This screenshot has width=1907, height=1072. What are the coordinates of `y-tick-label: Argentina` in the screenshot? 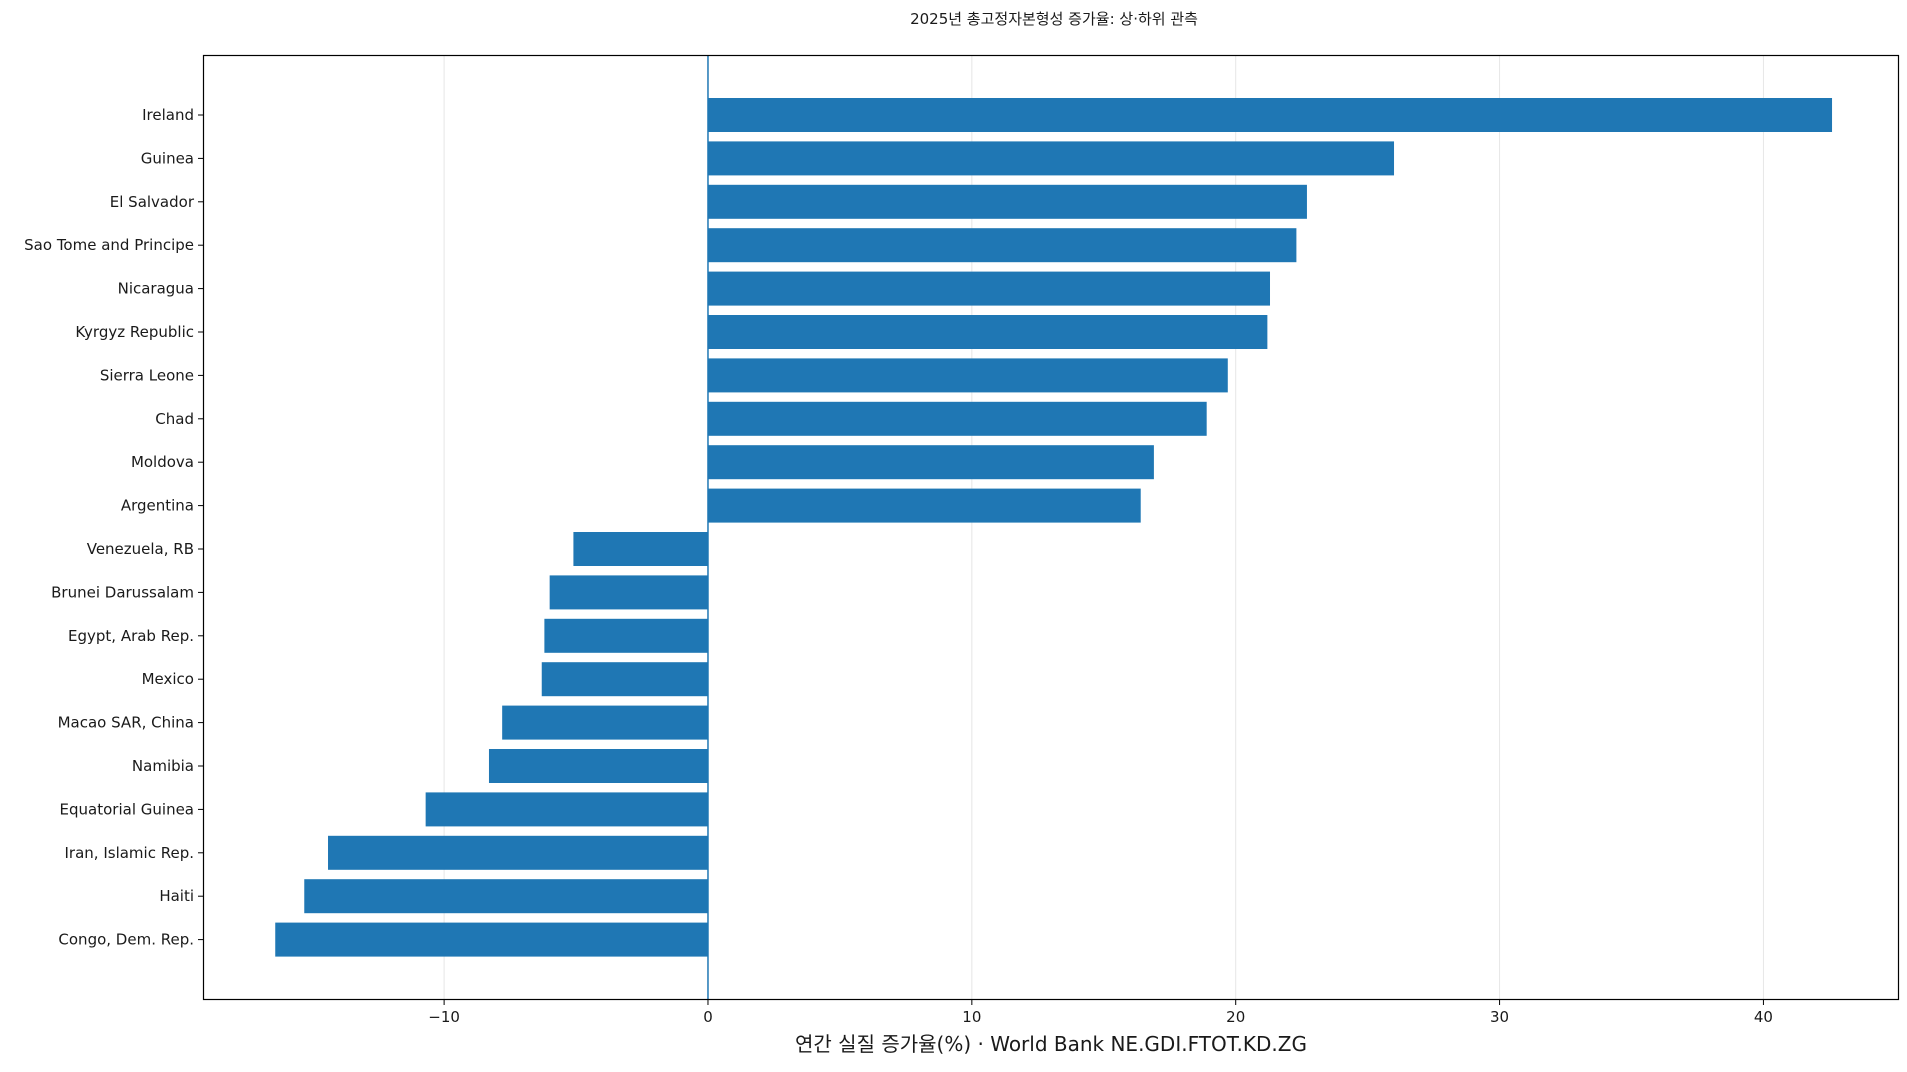 It's located at (157, 506).